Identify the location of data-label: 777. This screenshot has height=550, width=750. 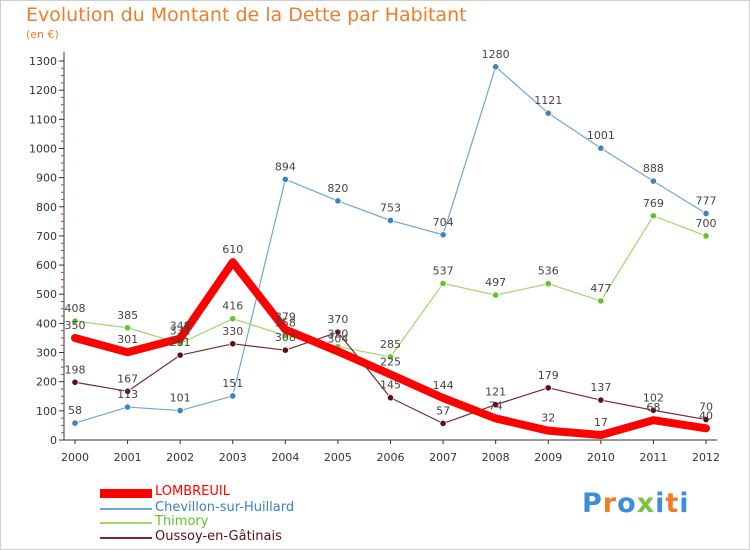
(706, 200).